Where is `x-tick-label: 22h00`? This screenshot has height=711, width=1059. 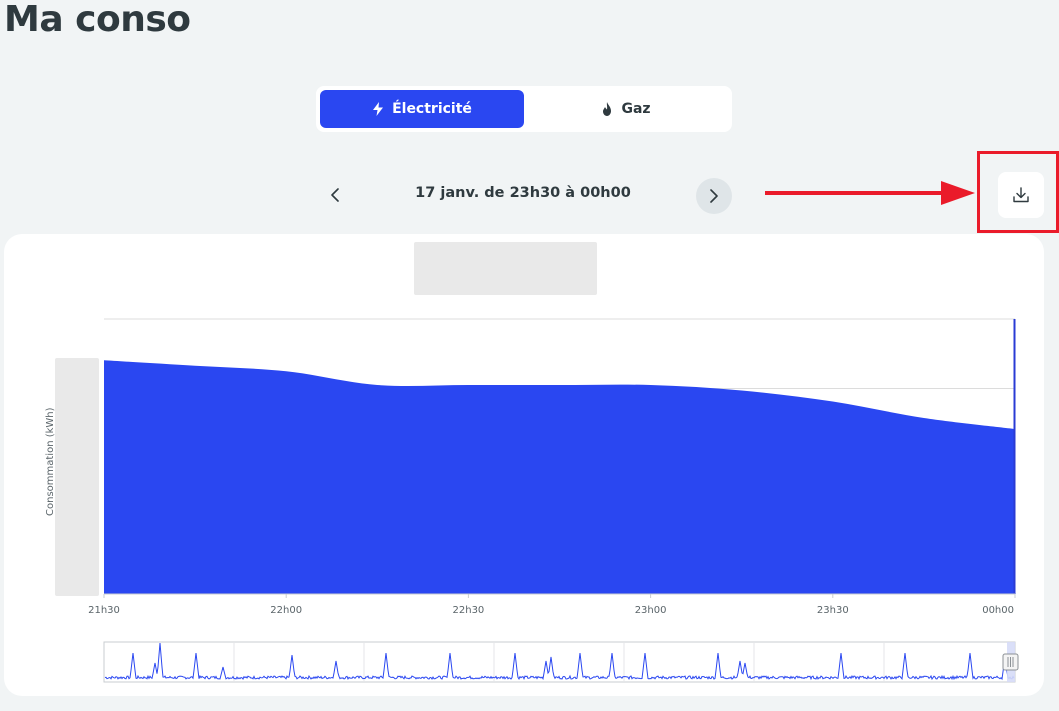
x-tick-label: 22h00 is located at coordinates (286, 610).